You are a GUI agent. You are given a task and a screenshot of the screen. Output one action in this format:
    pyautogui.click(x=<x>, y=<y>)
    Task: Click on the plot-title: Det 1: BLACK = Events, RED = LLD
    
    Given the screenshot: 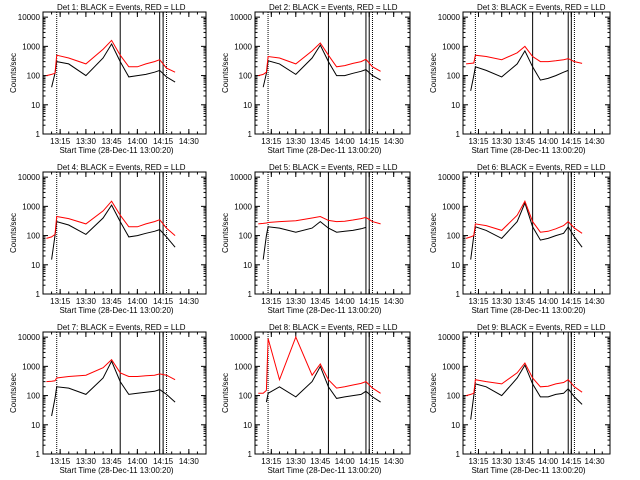 What is the action you would take?
    pyautogui.click(x=121, y=7)
    